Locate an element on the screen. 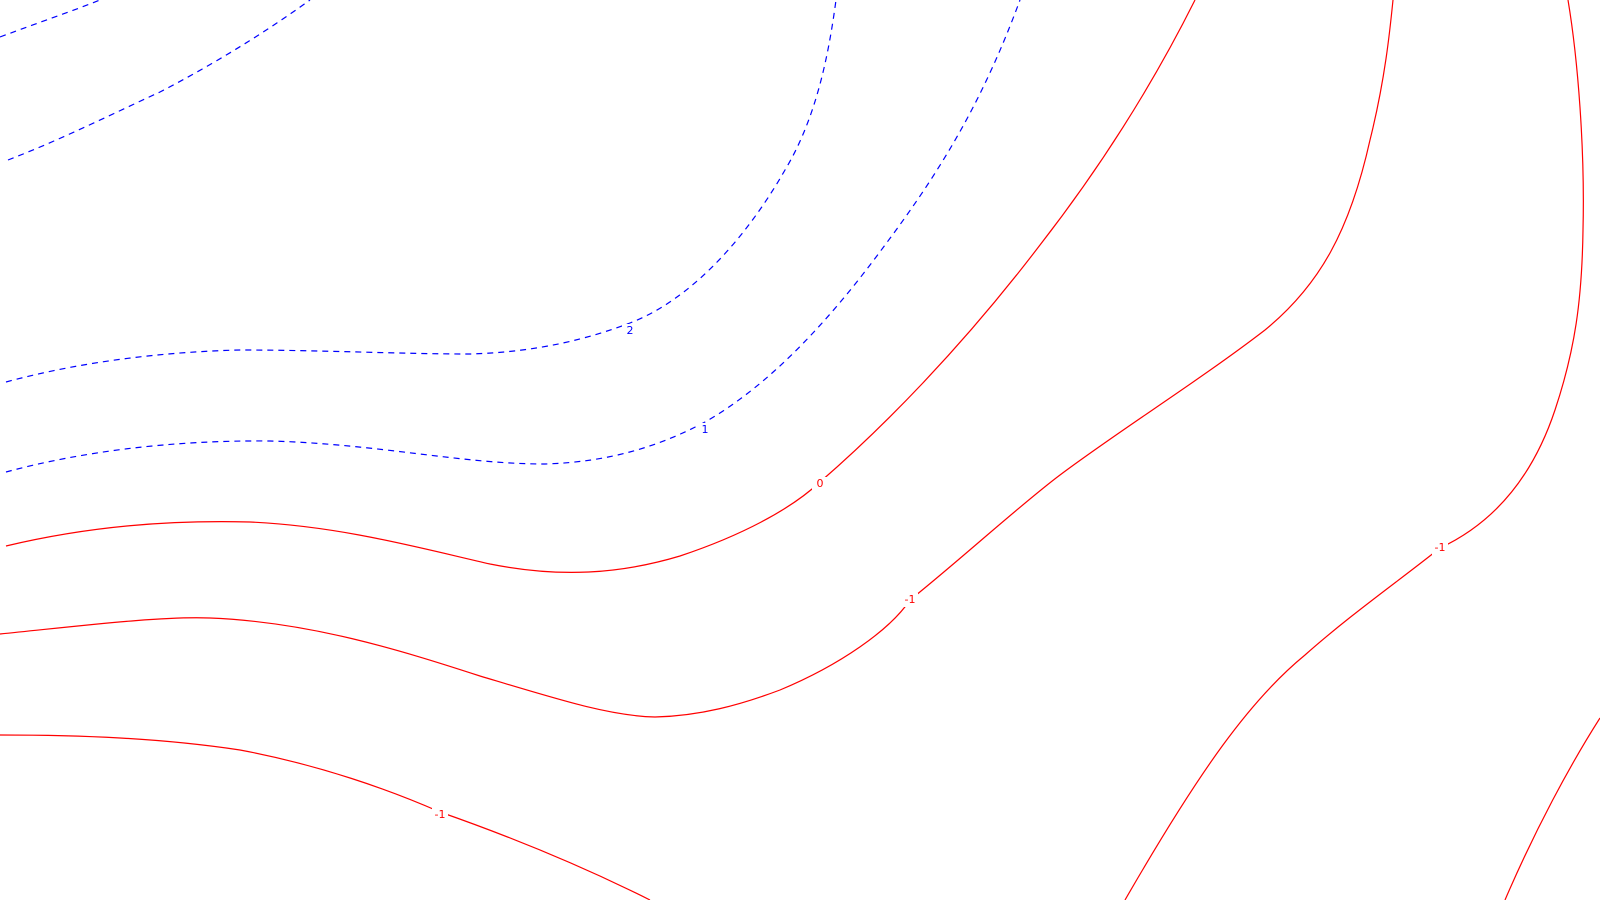 This screenshot has height=900, width=1600. contour-label: 0 is located at coordinates (820, 483).